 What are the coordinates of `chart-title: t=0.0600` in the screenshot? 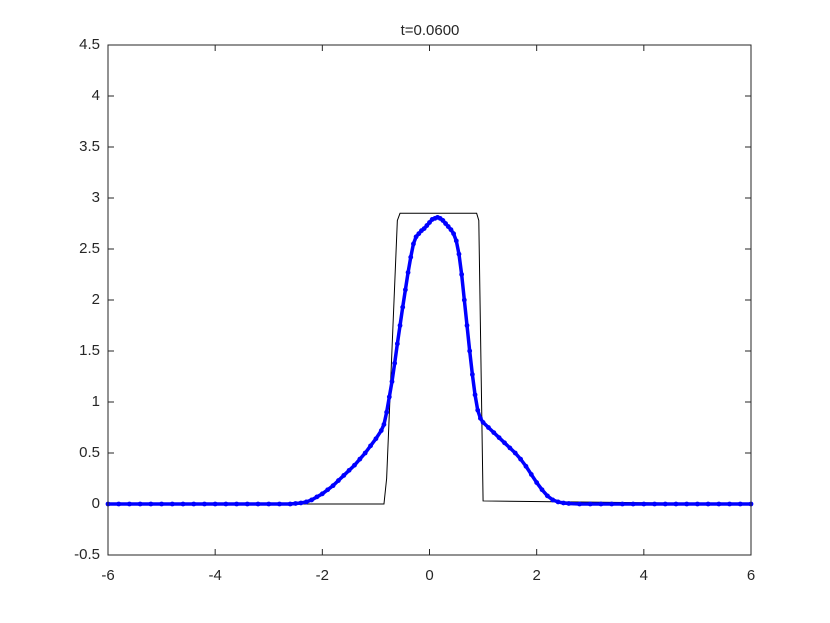 It's located at (430, 30).